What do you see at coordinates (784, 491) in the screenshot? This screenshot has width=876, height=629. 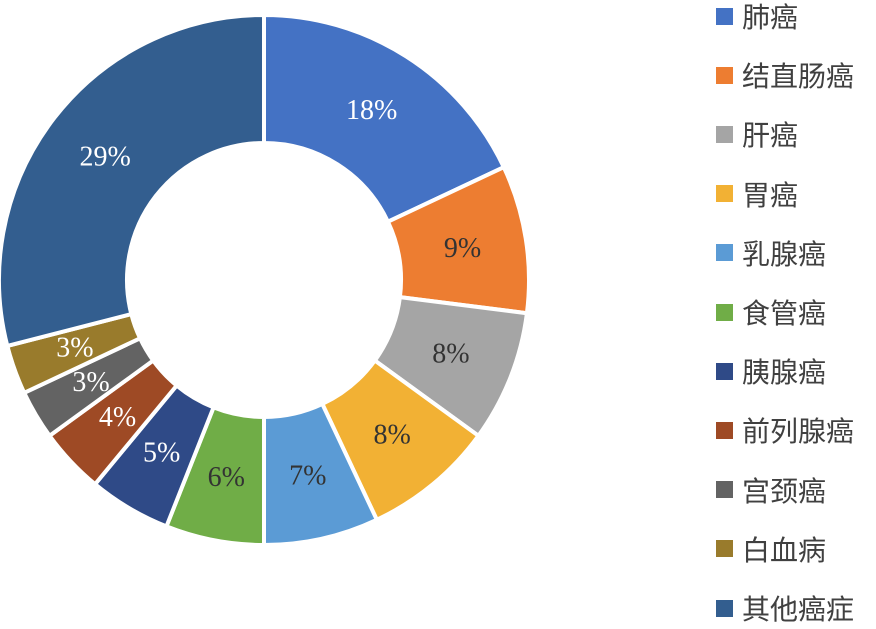 I see `legend-label: 宫颈癌` at bounding box center [784, 491].